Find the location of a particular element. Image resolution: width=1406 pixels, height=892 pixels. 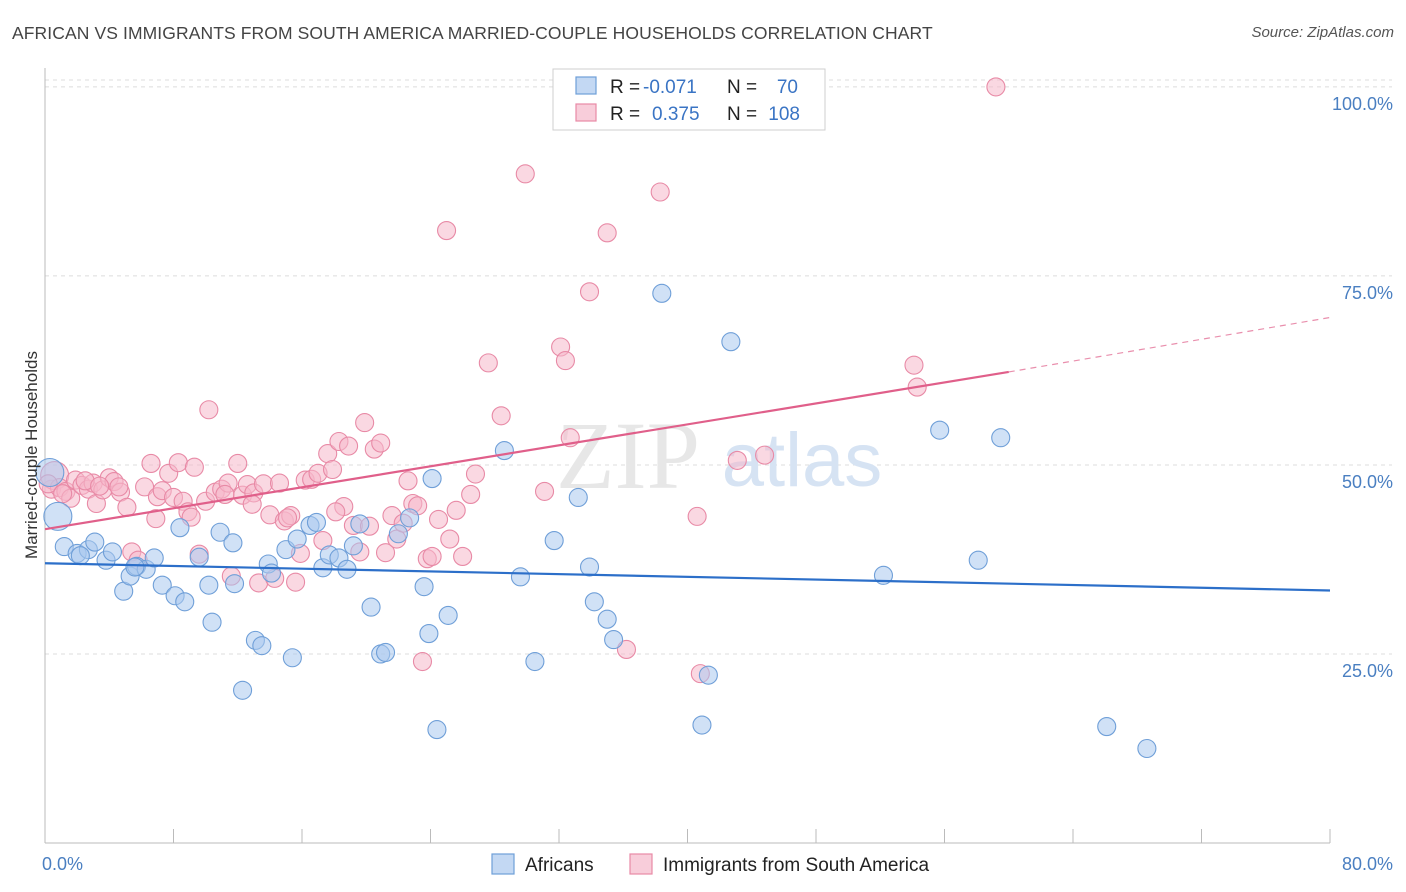

y-tick-labels: 25.0% 50.0% 75.0% 100.0% is located at coordinates (1362, 387).